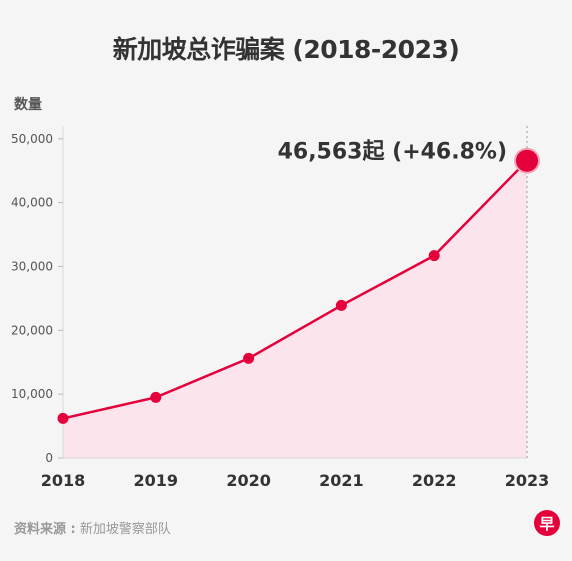 The image size is (572, 561). Describe the element at coordinates (32, 330) in the screenshot. I see `y-tick-label: 20,000` at that location.